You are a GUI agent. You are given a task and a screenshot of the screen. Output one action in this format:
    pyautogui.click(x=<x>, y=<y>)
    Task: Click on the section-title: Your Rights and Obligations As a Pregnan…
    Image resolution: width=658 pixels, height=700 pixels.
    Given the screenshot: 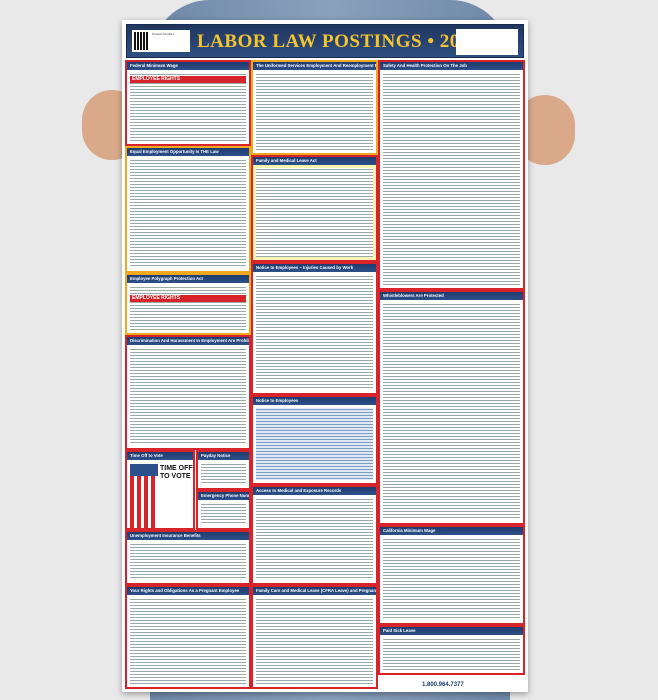 What is the action you would take?
    pyautogui.click(x=188, y=591)
    